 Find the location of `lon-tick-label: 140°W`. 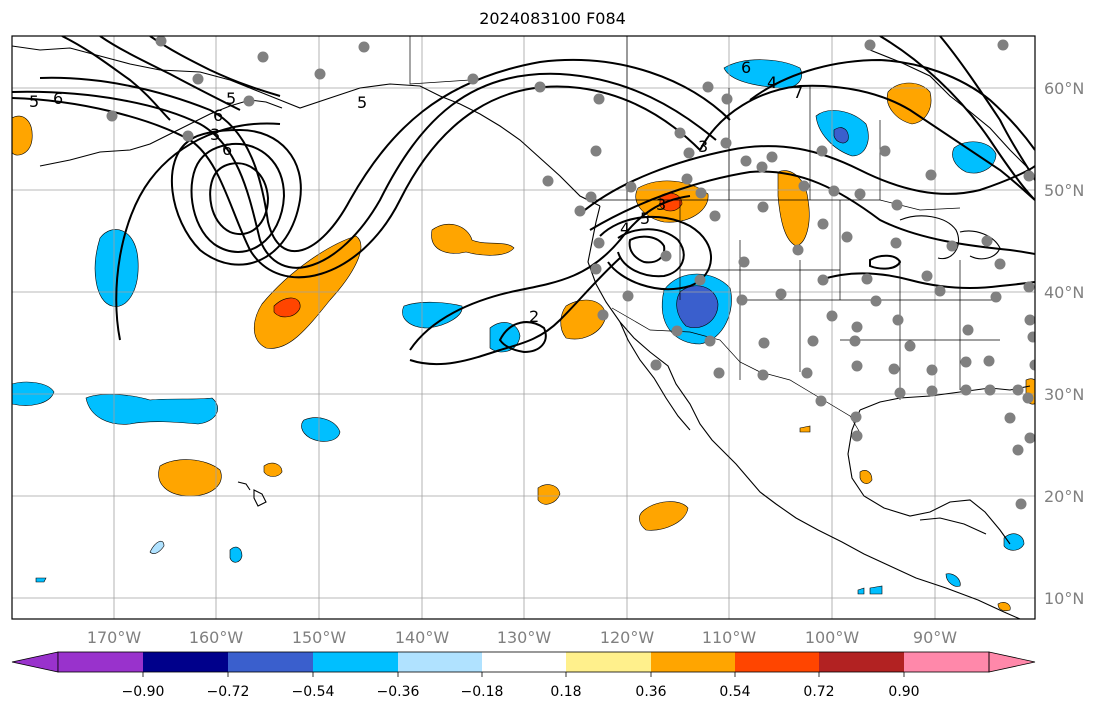

lon-tick-label: 140°W is located at coordinates (422, 637).